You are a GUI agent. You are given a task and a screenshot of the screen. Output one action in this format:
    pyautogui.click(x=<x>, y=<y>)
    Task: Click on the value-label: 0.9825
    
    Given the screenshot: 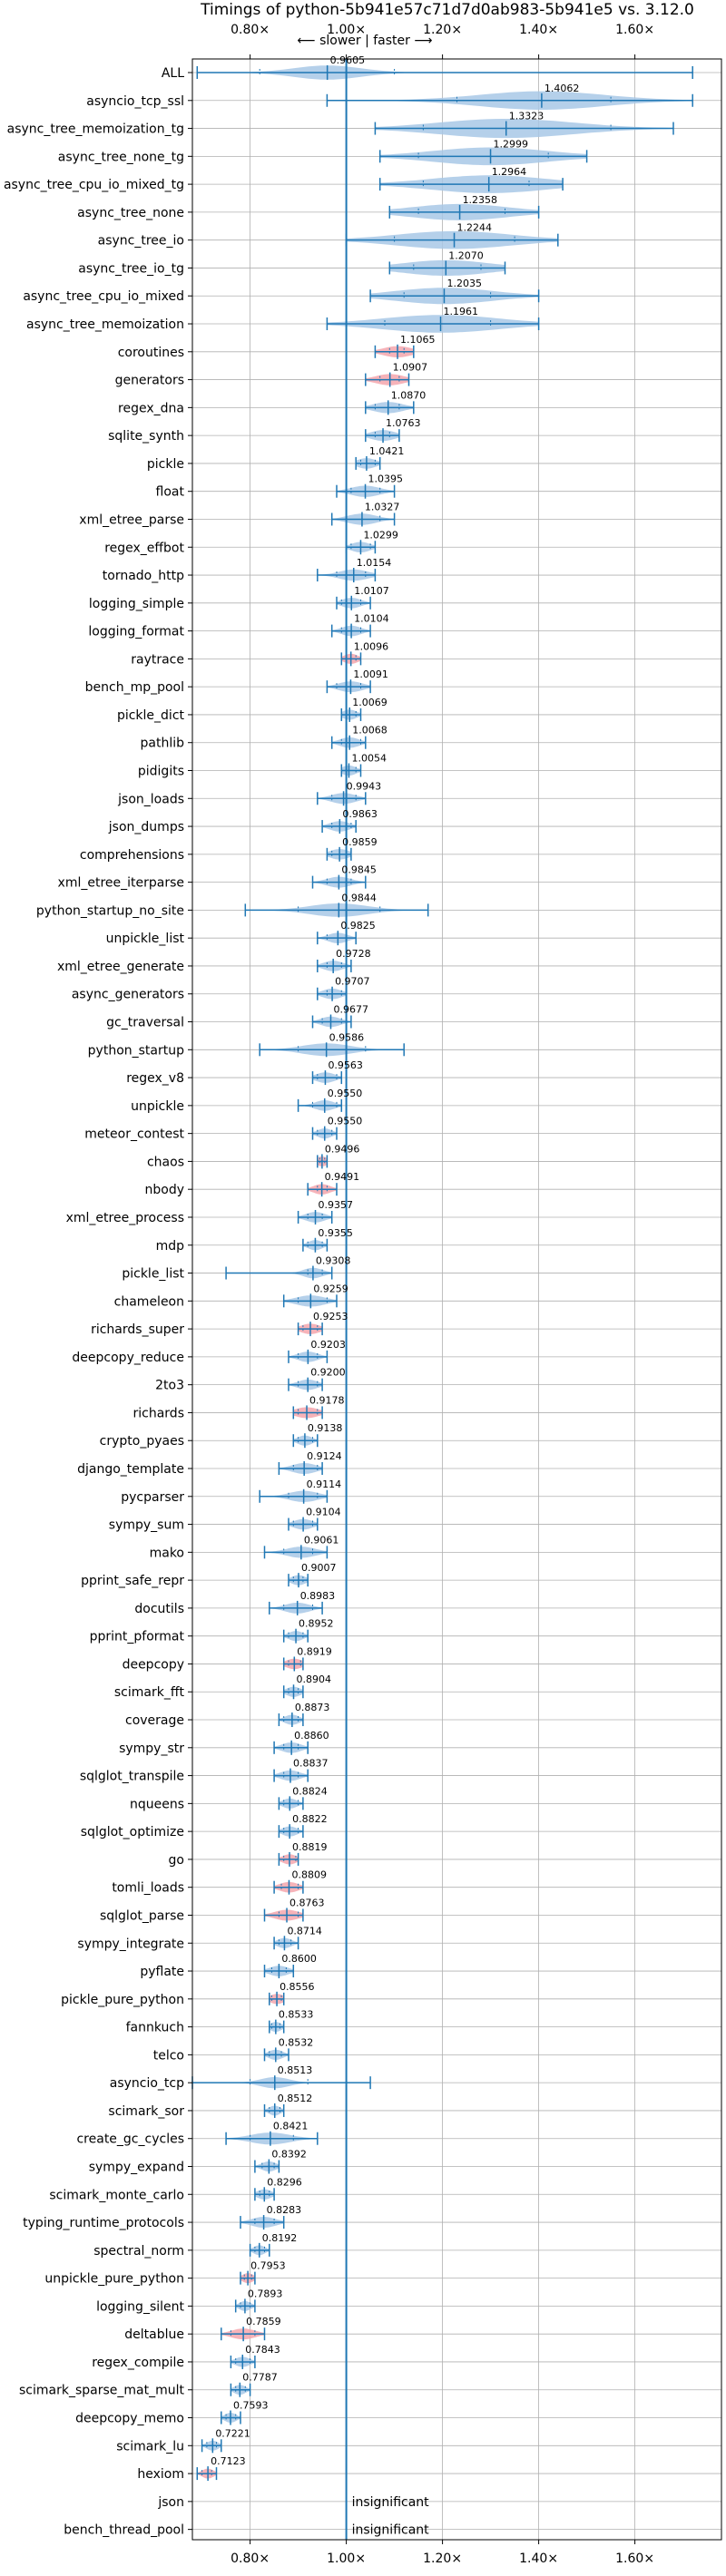 What is the action you would take?
    pyautogui.click(x=358, y=926)
    